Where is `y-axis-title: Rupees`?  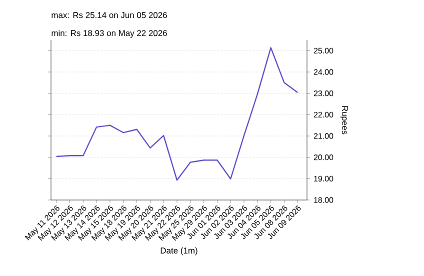 y-axis-title: Rupees is located at coordinates (344, 120).